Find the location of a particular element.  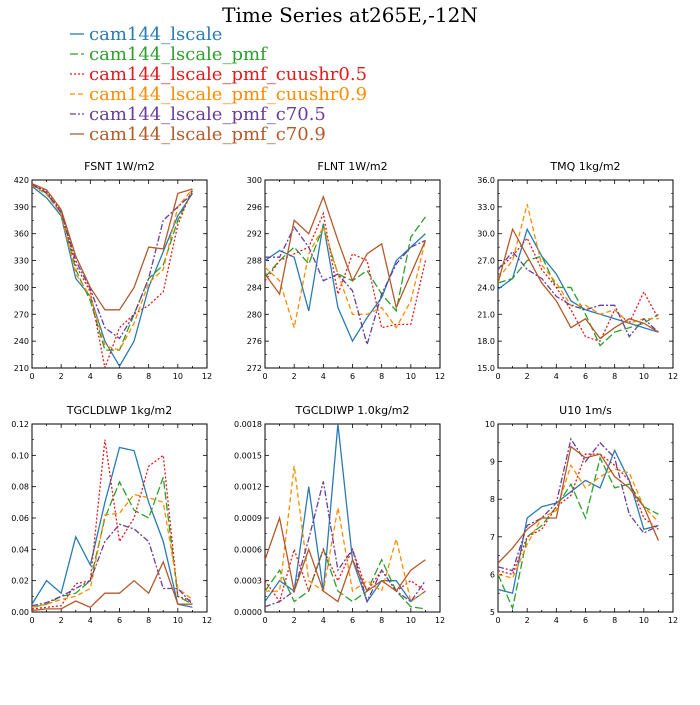

y-tick-label: 18.0 is located at coordinates (486, 341).